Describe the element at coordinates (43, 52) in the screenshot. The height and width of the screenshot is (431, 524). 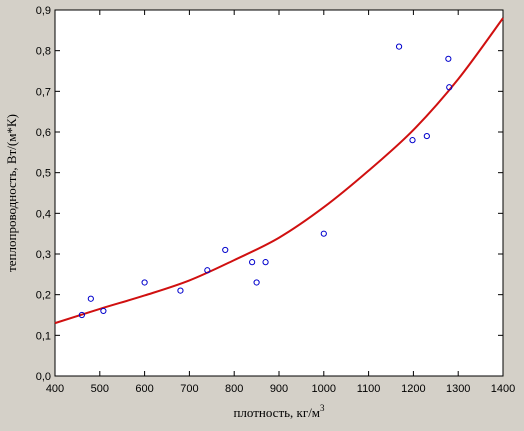
I see `y-tick-label: 0,8` at that location.